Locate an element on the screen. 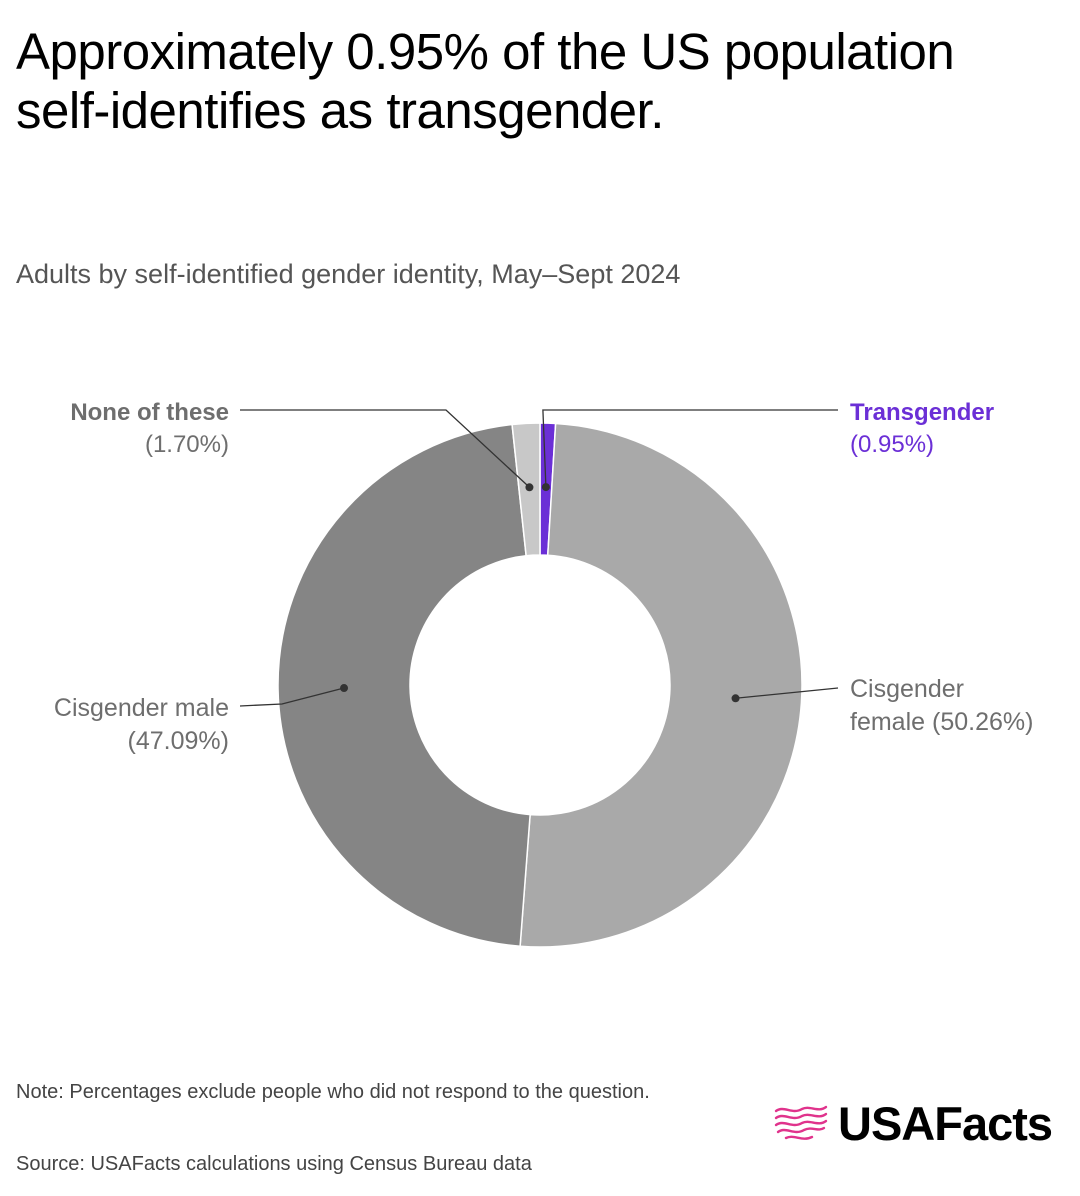  usafacts-logo: USAFacts is located at coordinates (912, 1123).